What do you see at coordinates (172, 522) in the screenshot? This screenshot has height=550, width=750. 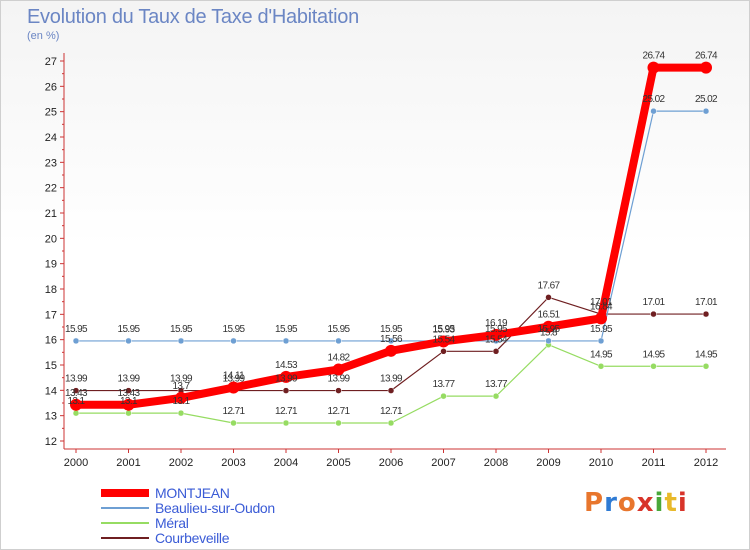 I see `legend-label: Méral` at bounding box center [172, 522].